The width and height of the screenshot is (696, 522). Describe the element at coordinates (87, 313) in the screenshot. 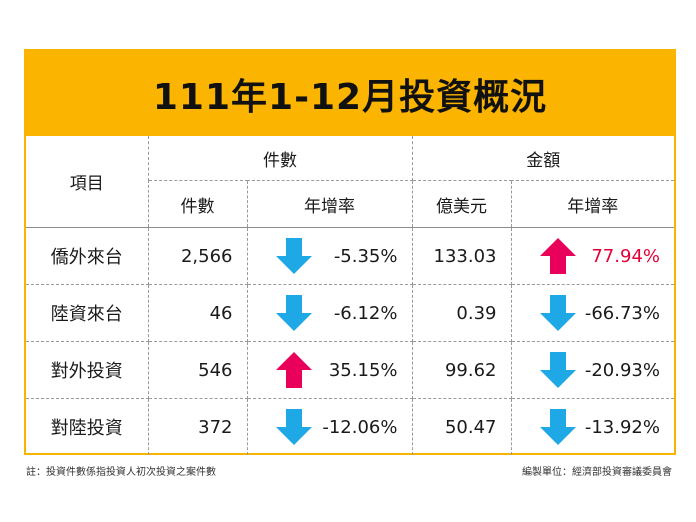

I see `row-label: 陸資來台` at that location.